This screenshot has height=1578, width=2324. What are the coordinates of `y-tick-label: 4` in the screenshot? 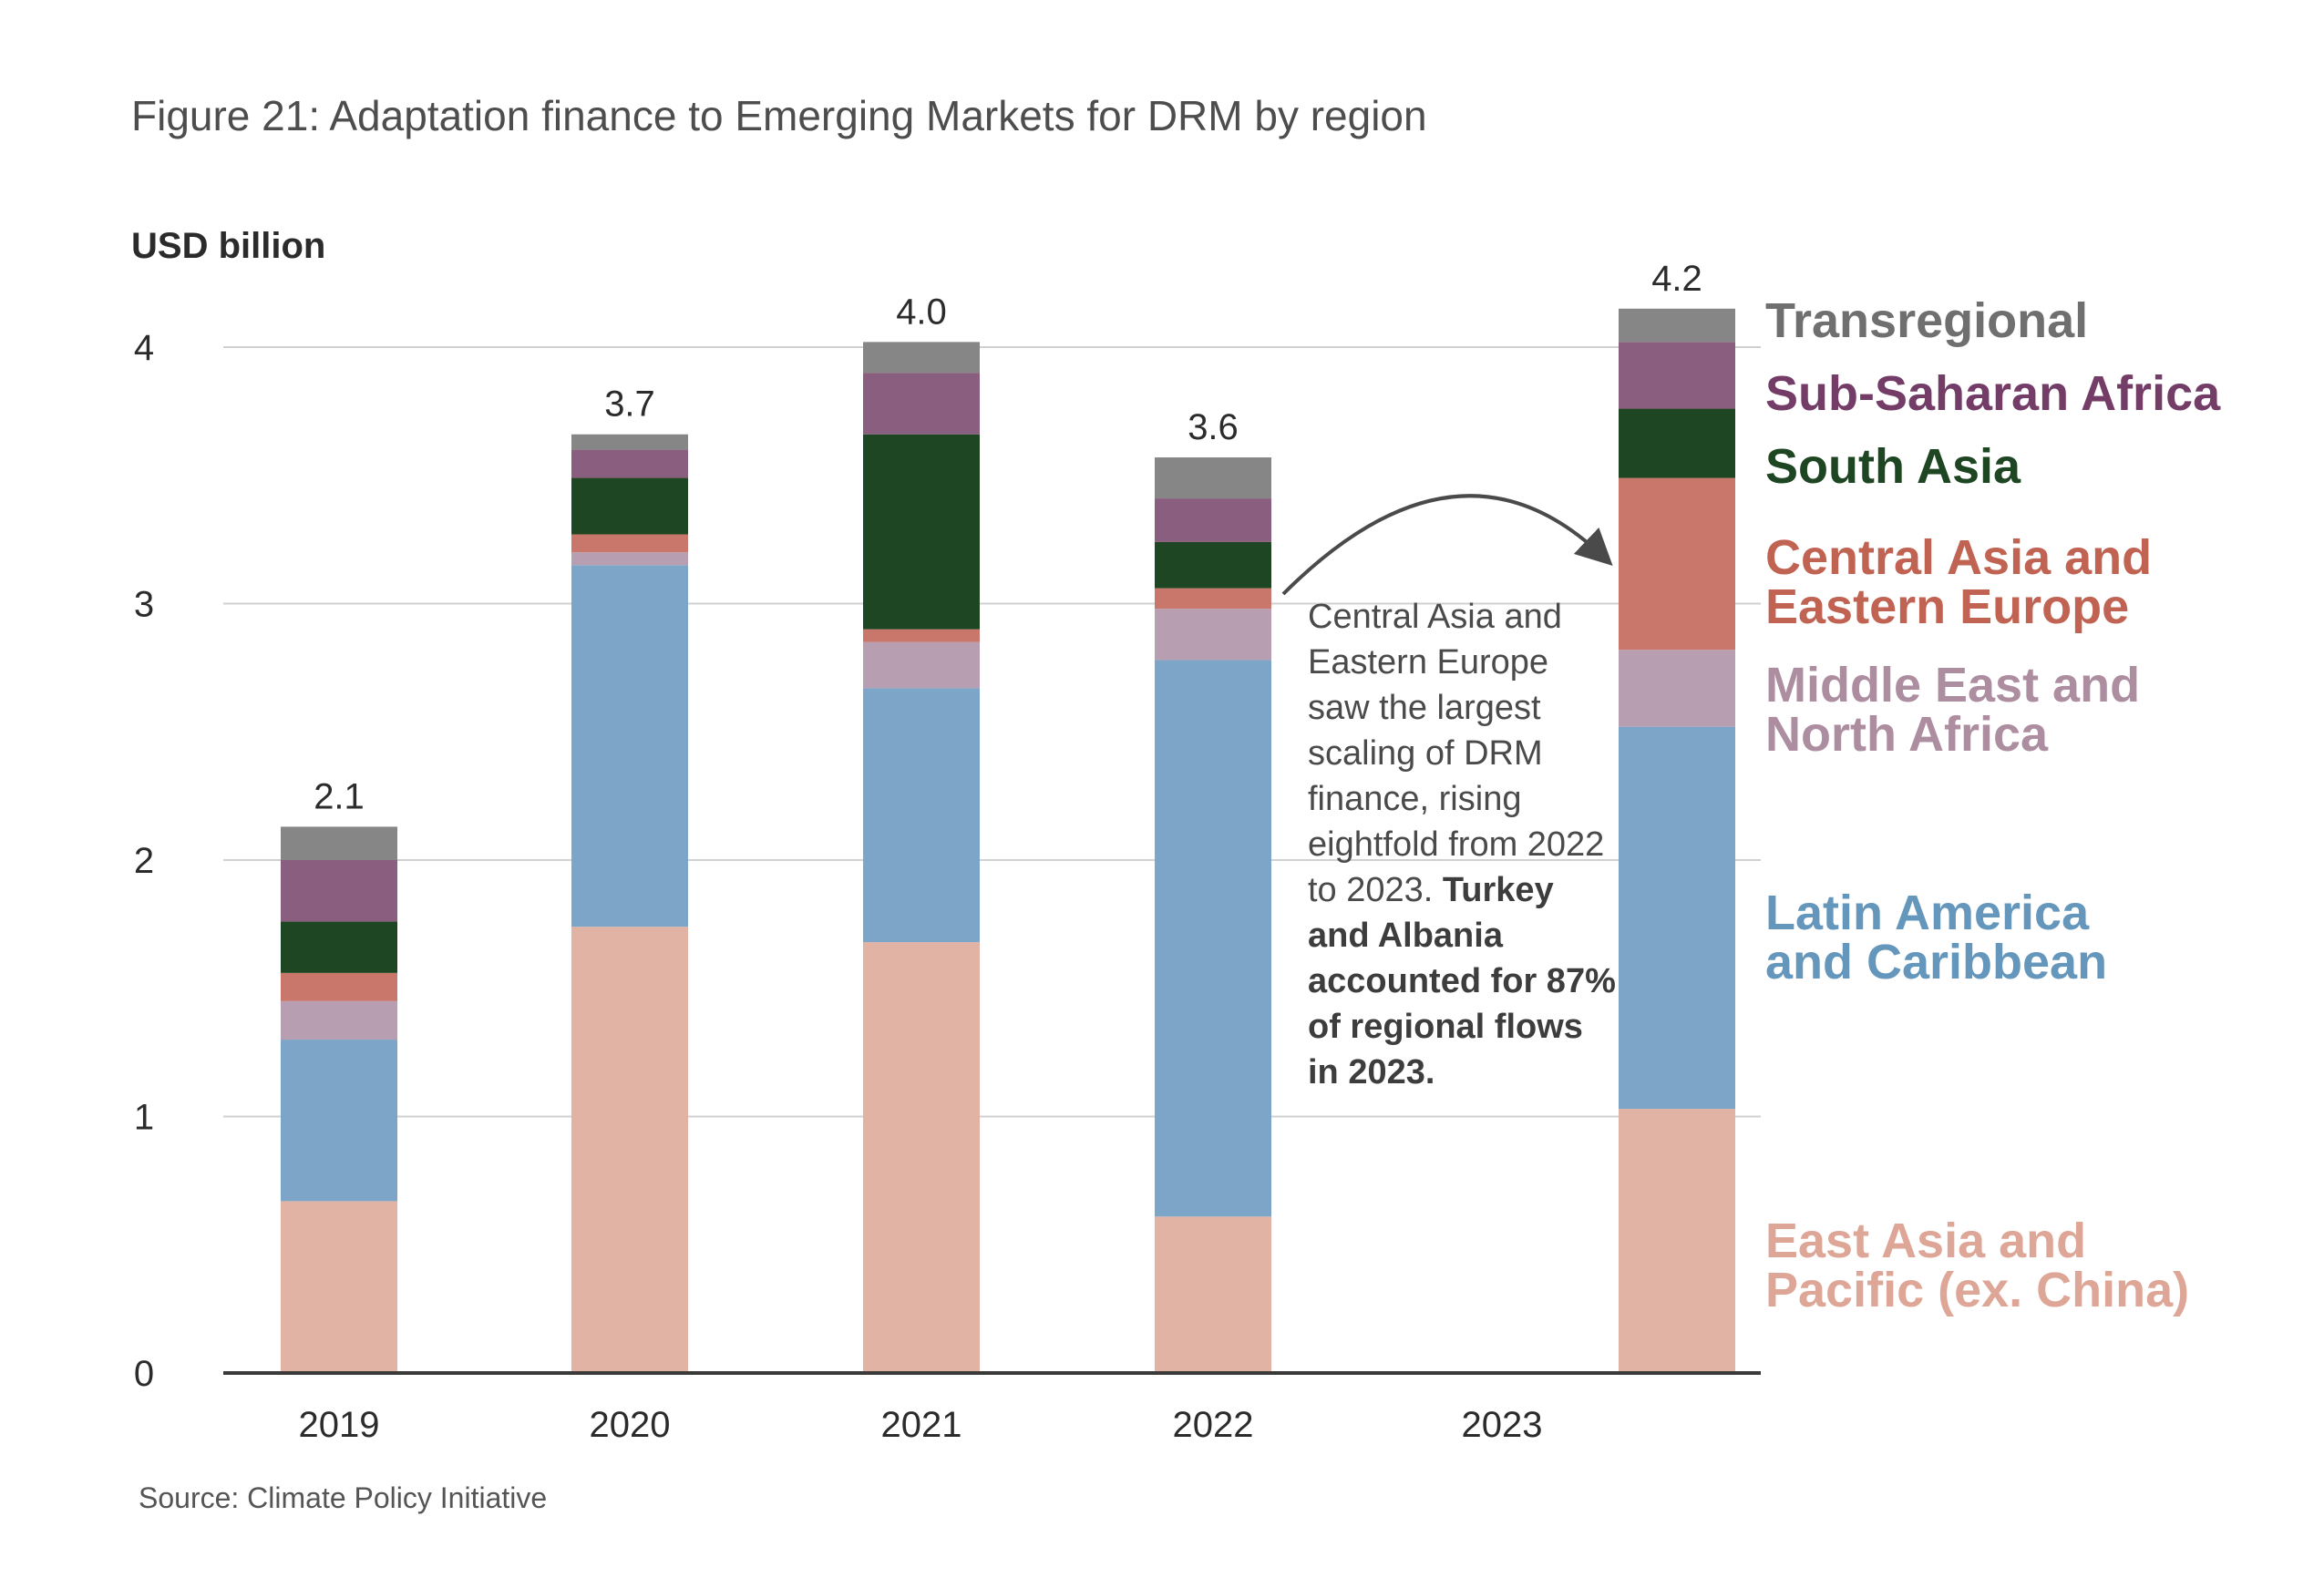 It's located at (144, 348).